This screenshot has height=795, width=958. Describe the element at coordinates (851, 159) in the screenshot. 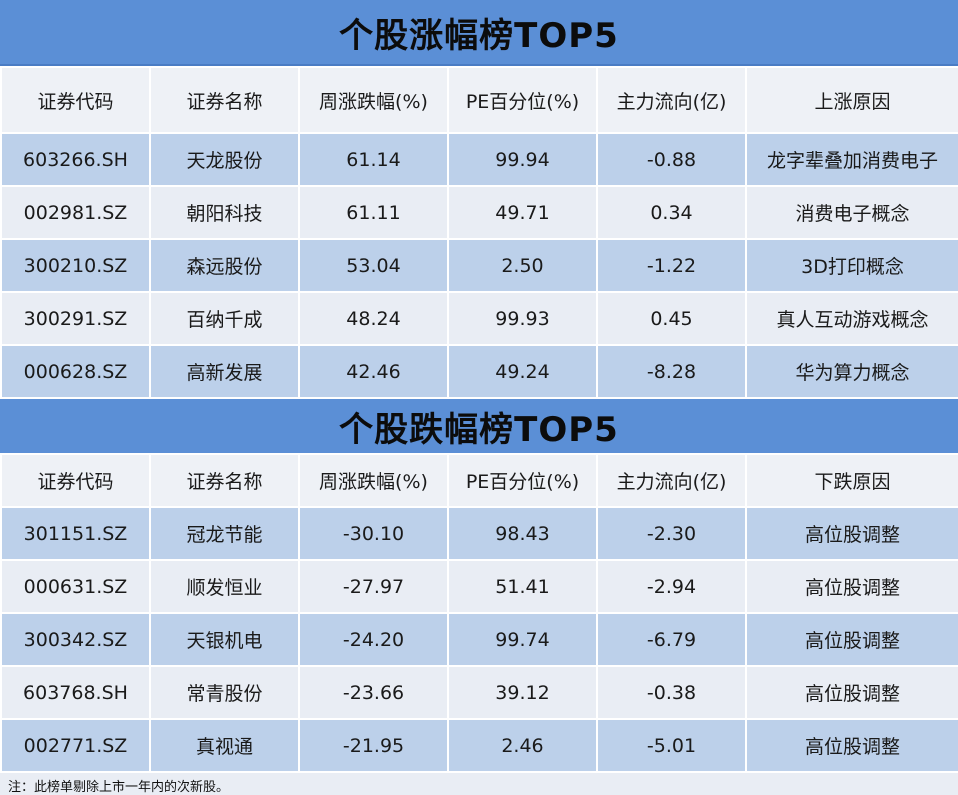

I see `cell-reason: 龙字辈叠加消费电子` at that location.